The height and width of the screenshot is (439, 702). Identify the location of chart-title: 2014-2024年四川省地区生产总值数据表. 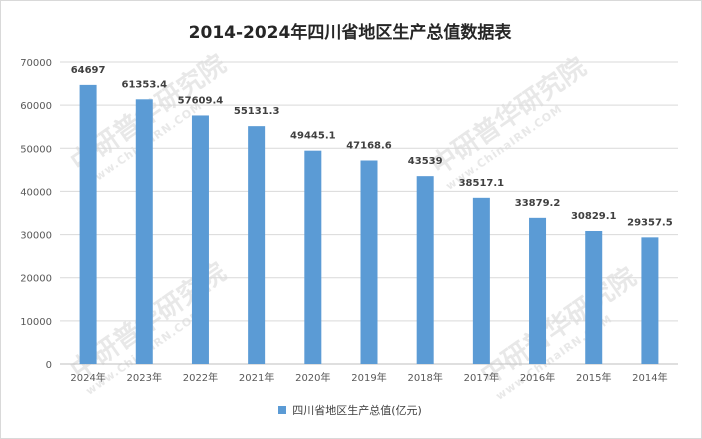
(350, 33).